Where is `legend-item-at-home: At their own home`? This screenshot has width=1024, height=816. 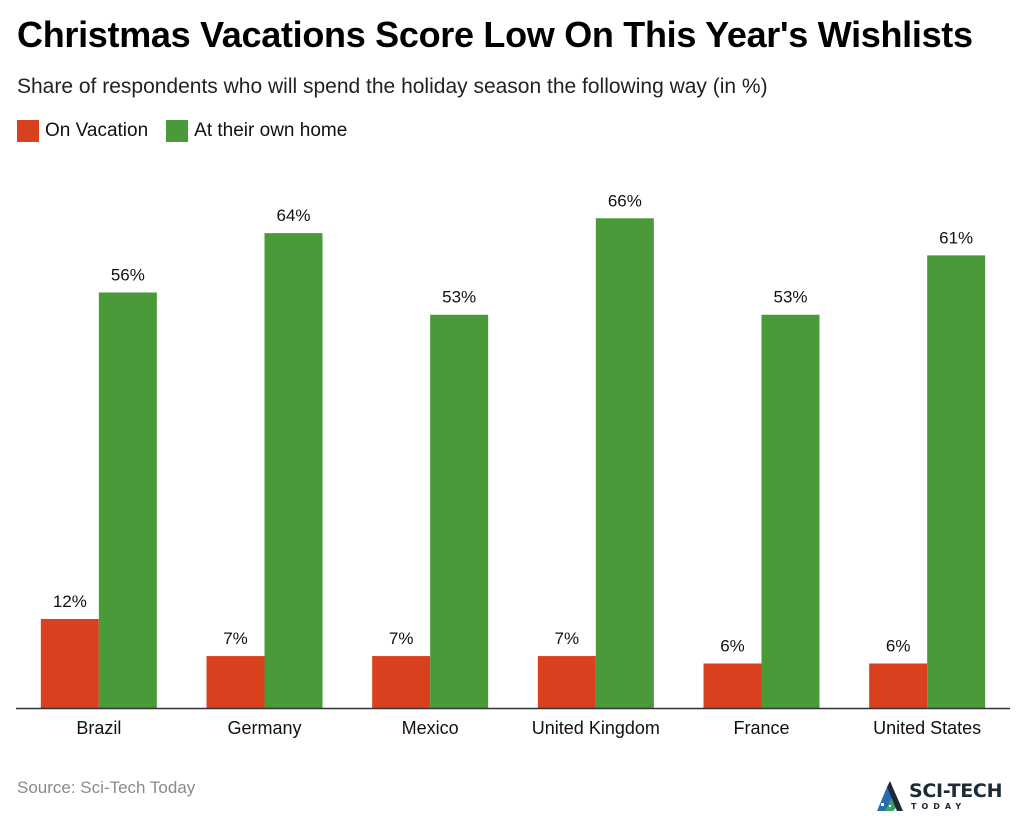
legend-item-at-home: At their own home is located at coordinates (256, 131).